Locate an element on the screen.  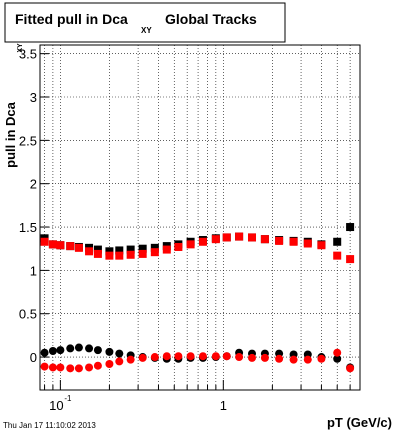
y-tick-label: 2 is located at coordinates (33, 184).